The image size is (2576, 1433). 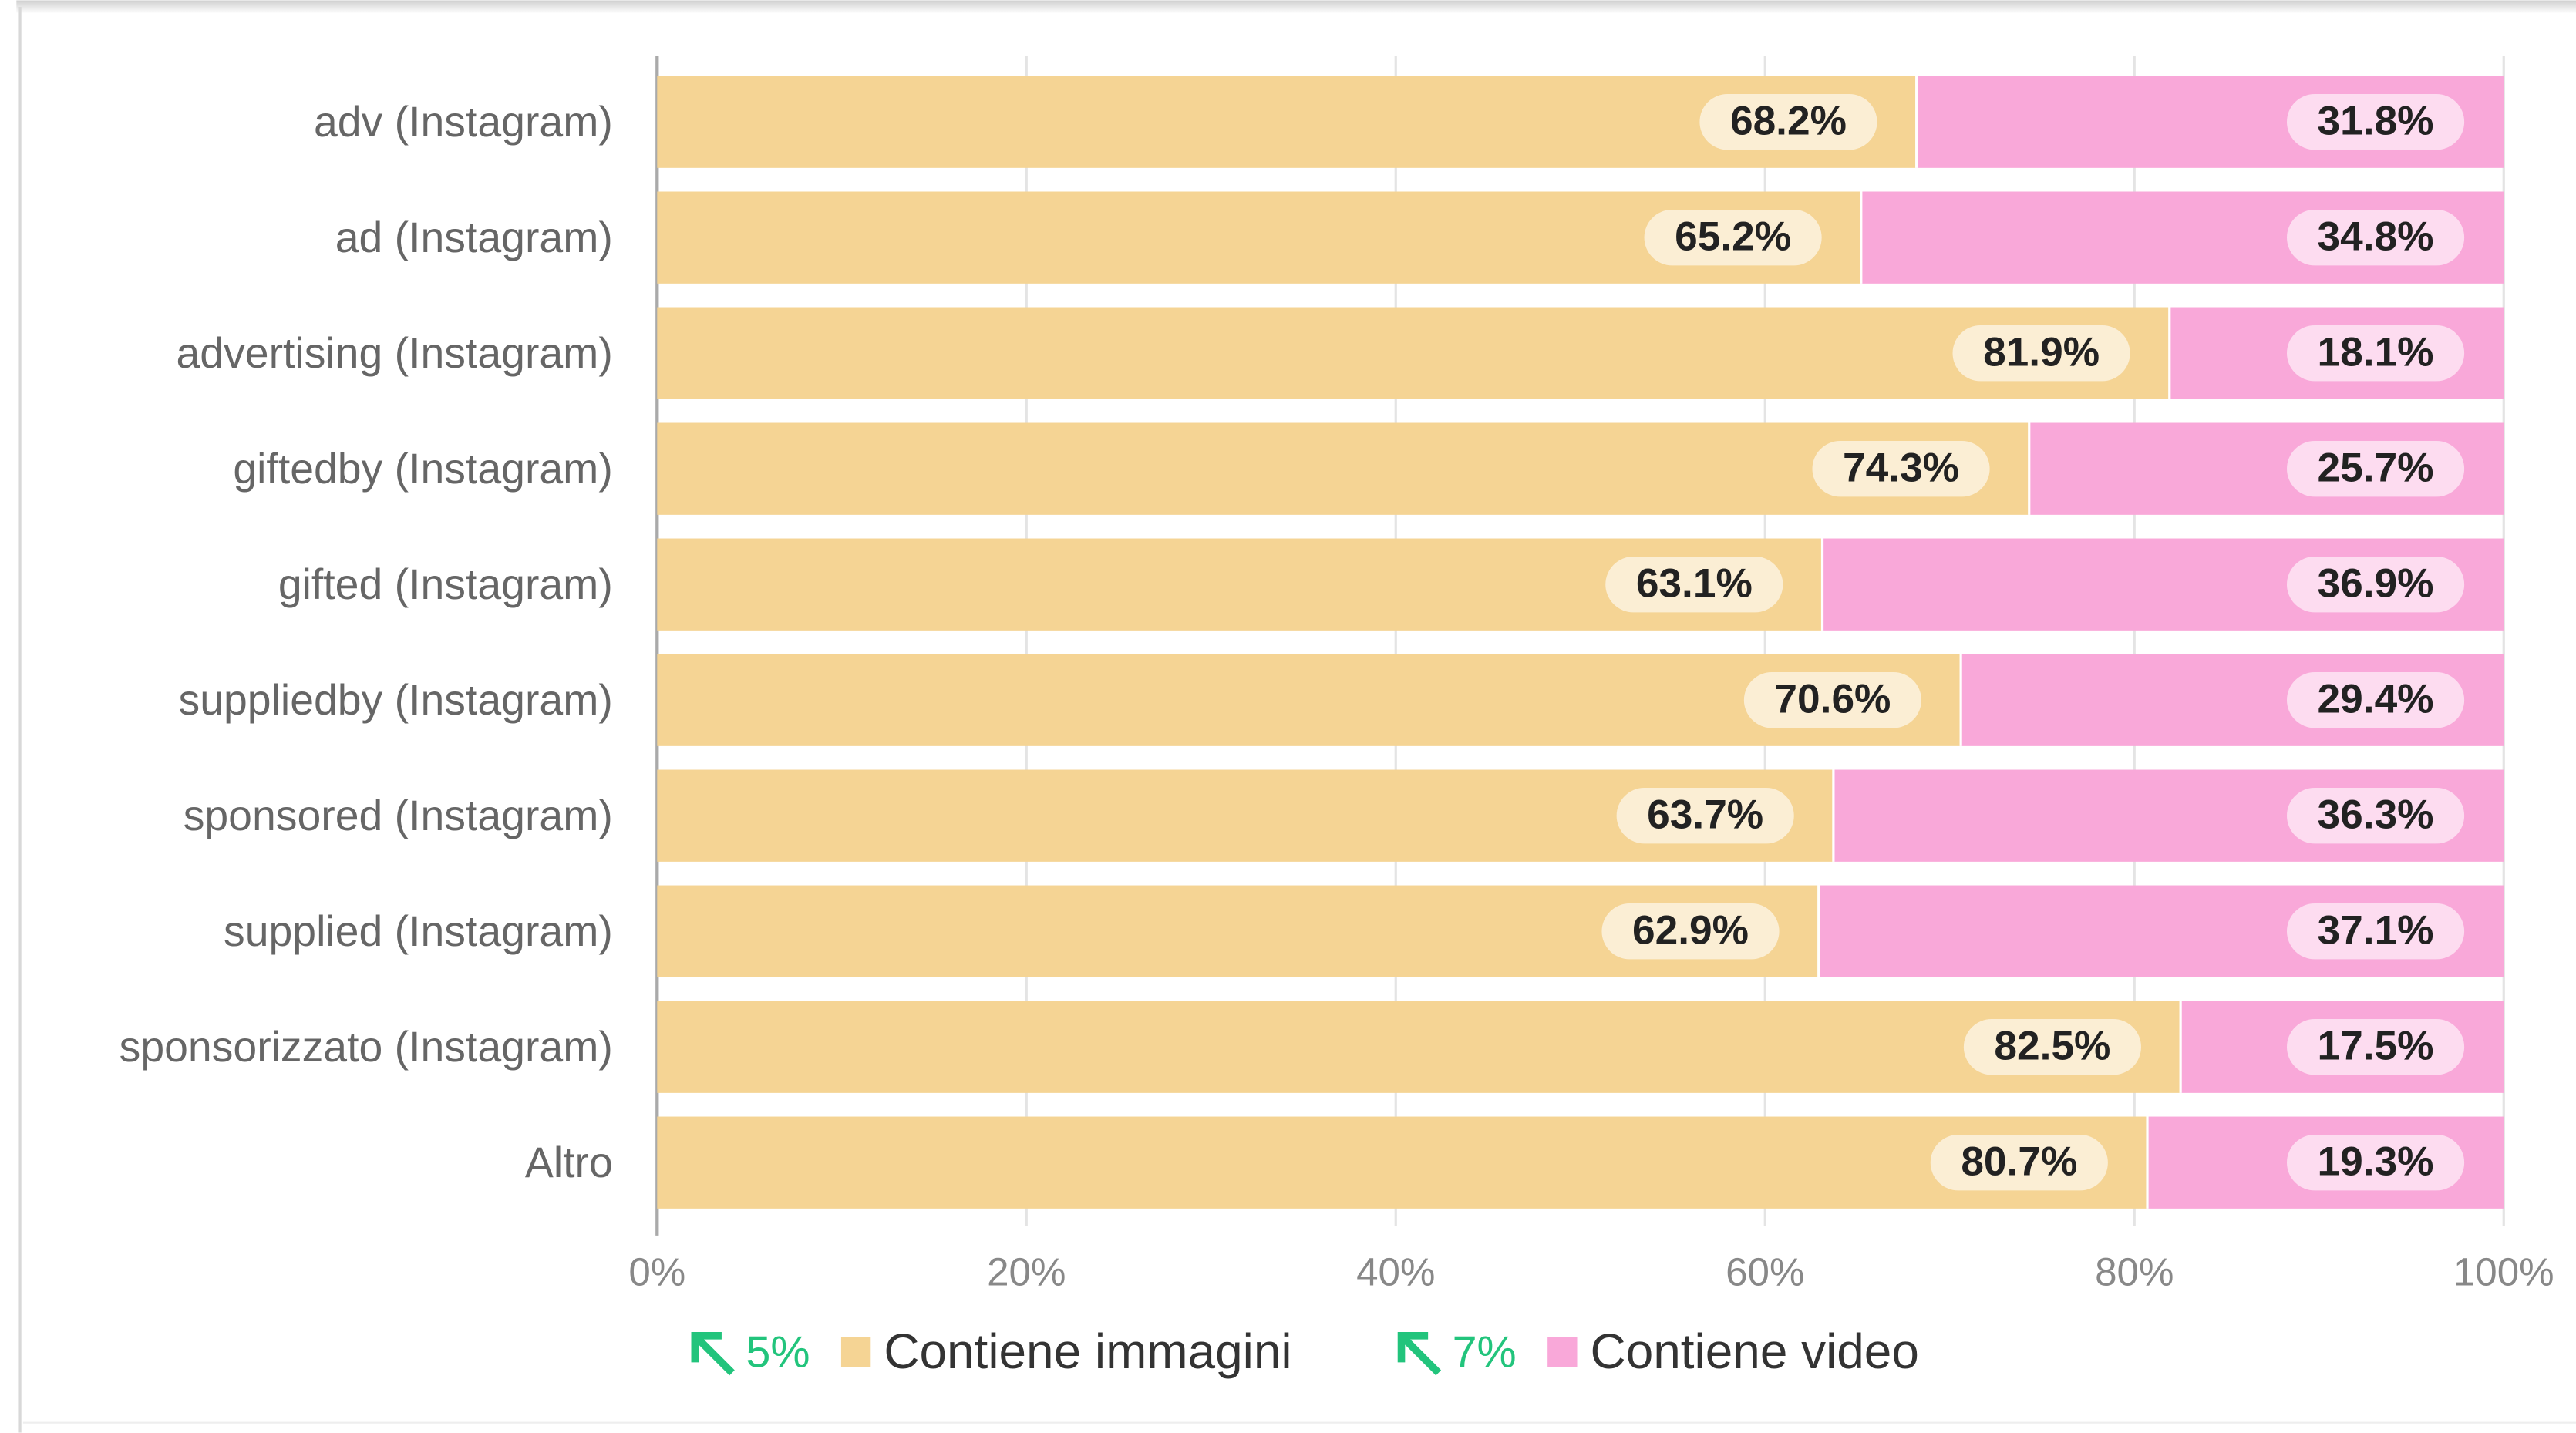 What do you see at coordinates (569, 1163) in the screenshot?
I see `y-tick-label: Altro` at bounding box center [569, 1163].